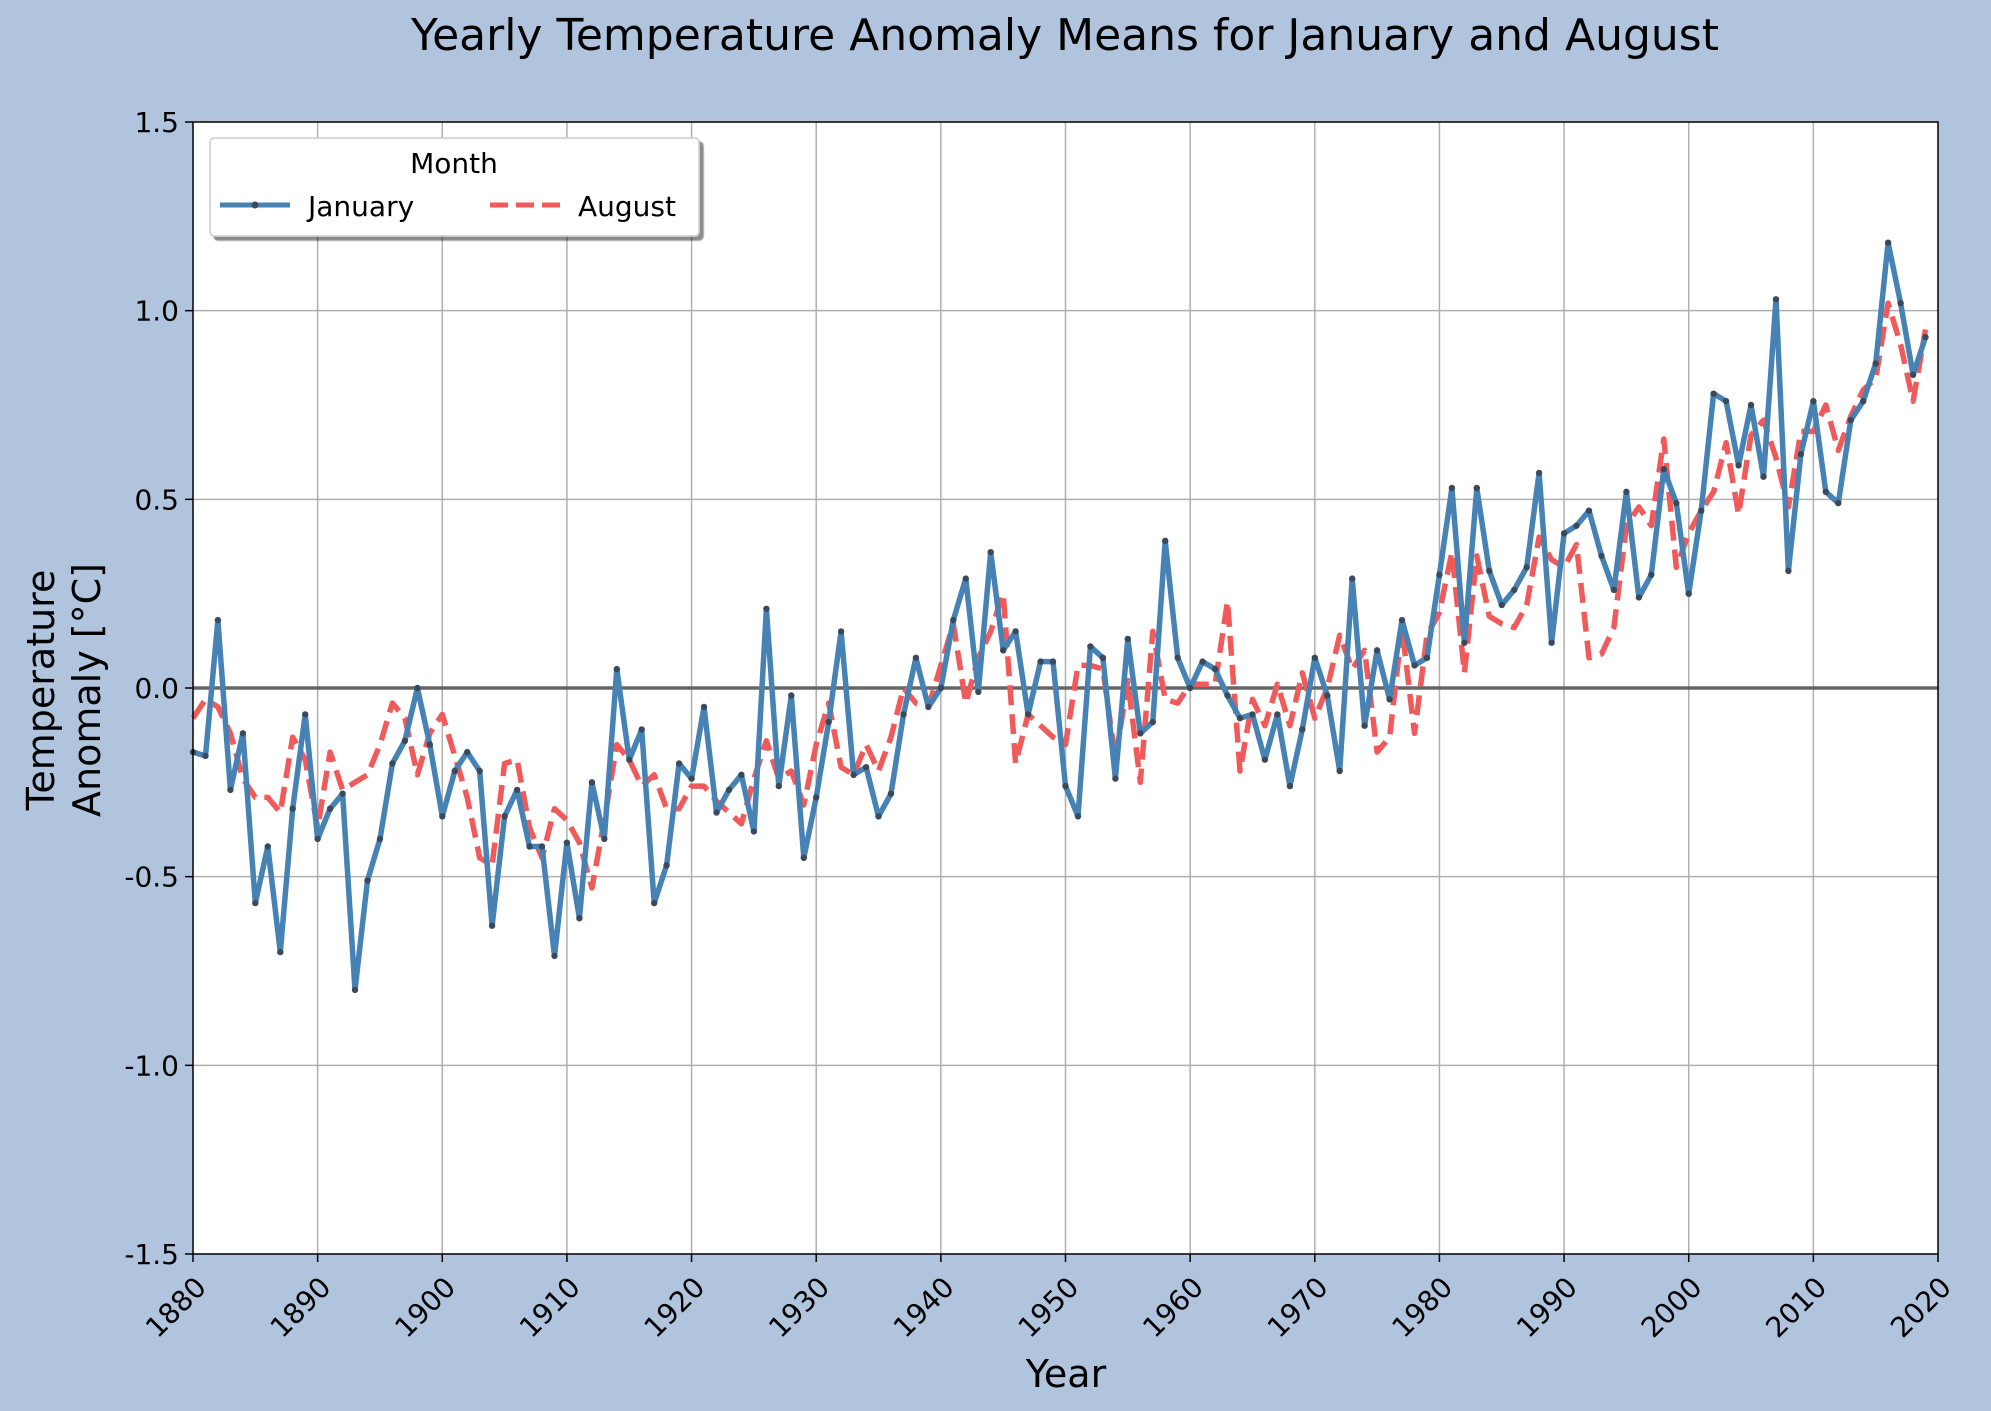  Describe the element at coordinates (151, 1254) in the screenshot. I see `y-tick-label: -1.5` at that location.